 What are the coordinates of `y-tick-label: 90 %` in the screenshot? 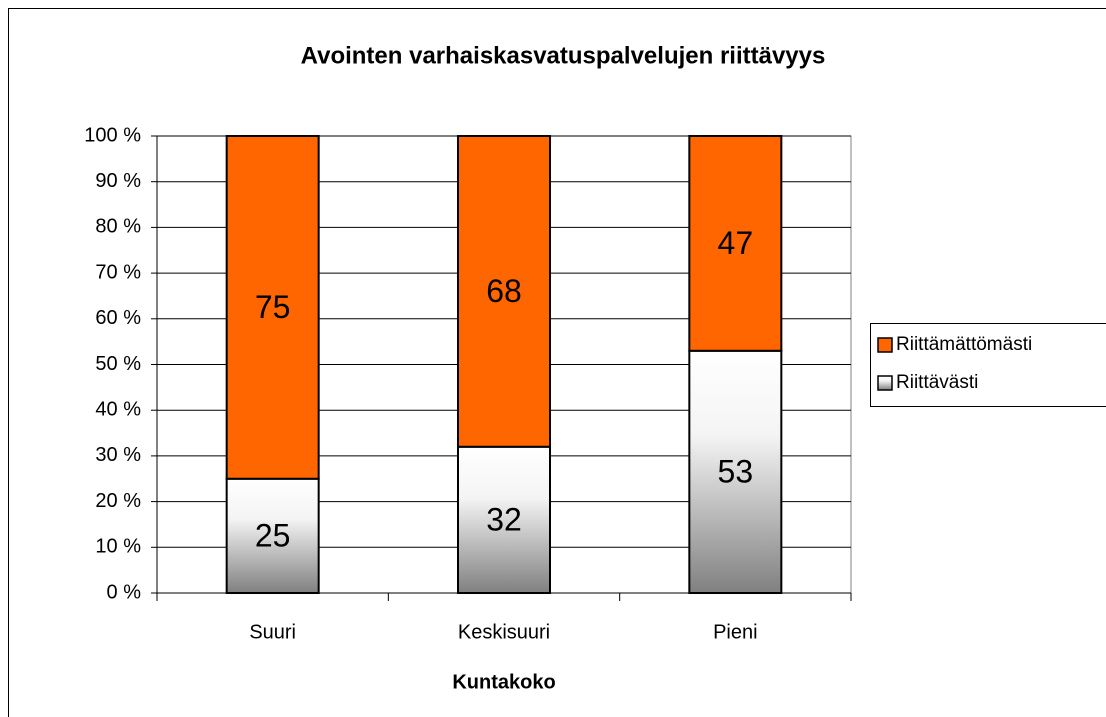 It's located at (118, 181).